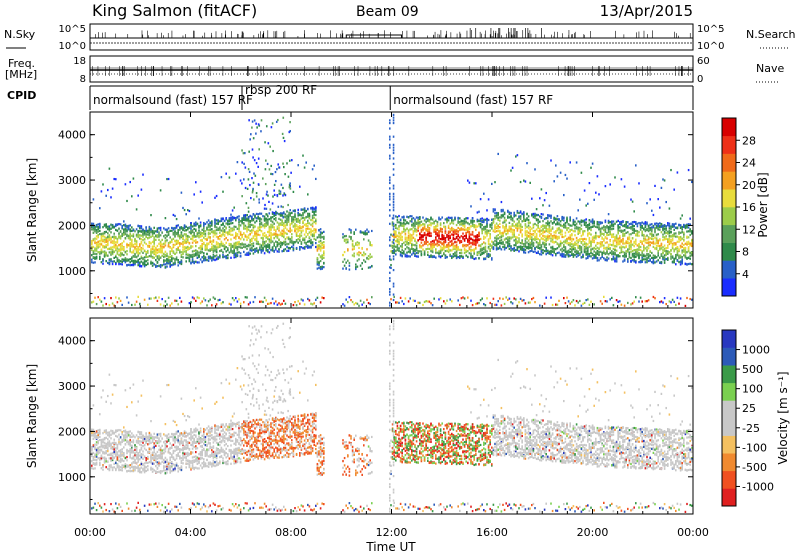 This screenshot has height=558, width=800. Describe the element at coordinates (72, 29) in the screenshot. I see `noise-left-tick-top: 10^5` at that location.